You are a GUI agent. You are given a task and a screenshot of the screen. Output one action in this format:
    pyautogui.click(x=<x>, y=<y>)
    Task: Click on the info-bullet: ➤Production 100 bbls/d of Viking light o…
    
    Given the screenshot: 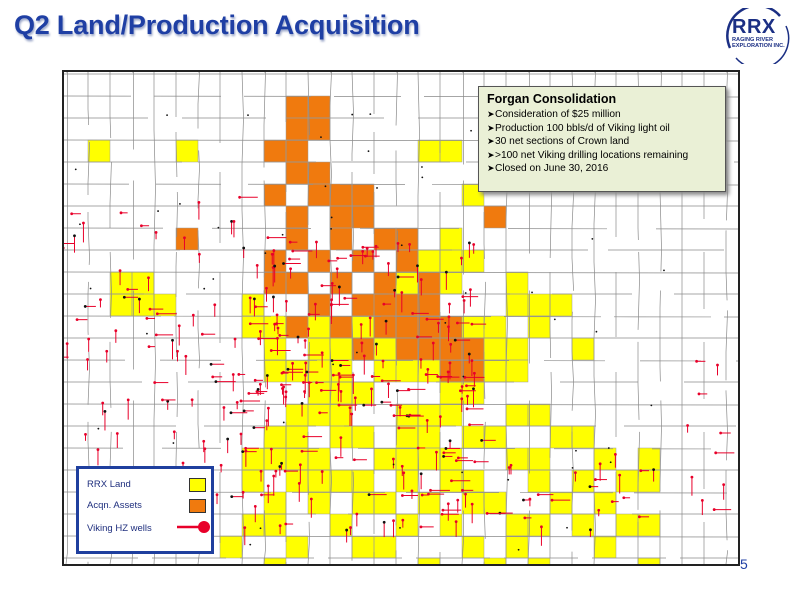 What is the action you would take?
    pyautogui.click(x=602, y=129)
    